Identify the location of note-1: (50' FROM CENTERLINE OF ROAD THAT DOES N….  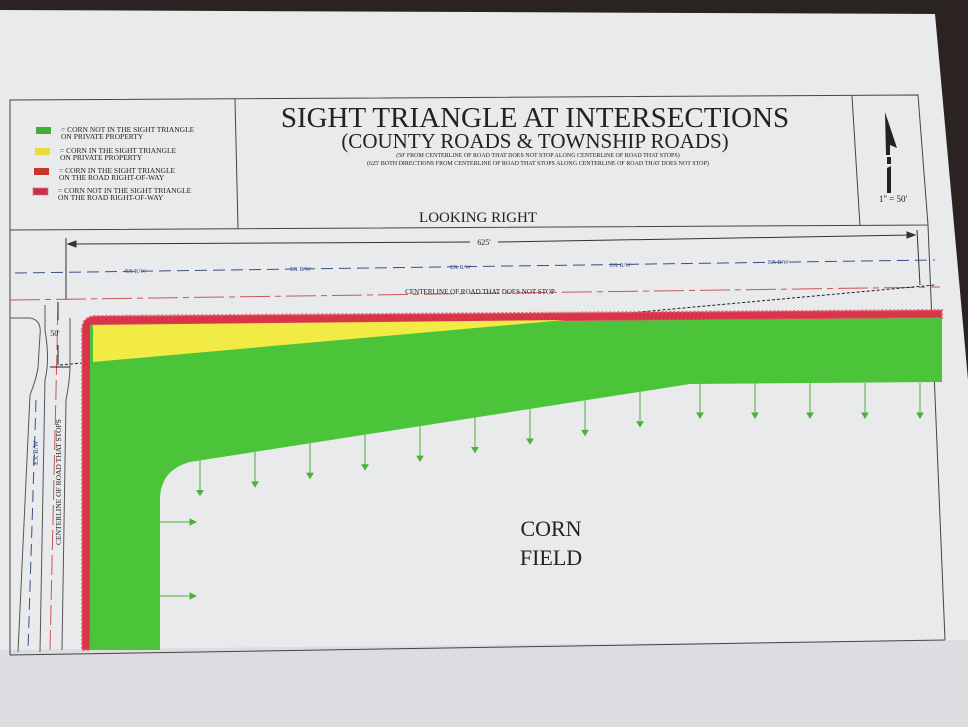
(537, 155).